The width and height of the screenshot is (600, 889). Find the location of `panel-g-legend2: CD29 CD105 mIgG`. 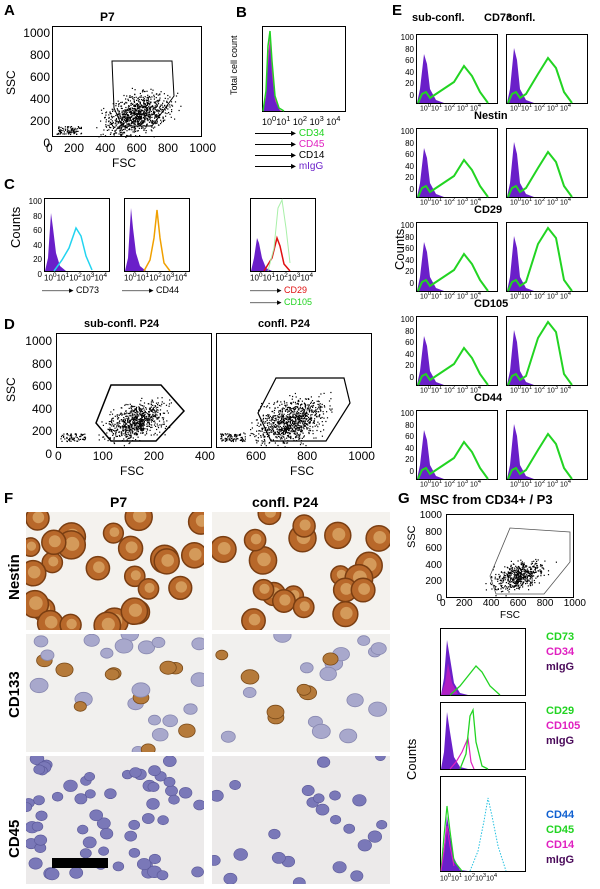

panel-g-legend2: CD29 CD105 mIgG is located at coordinates (563, 726).